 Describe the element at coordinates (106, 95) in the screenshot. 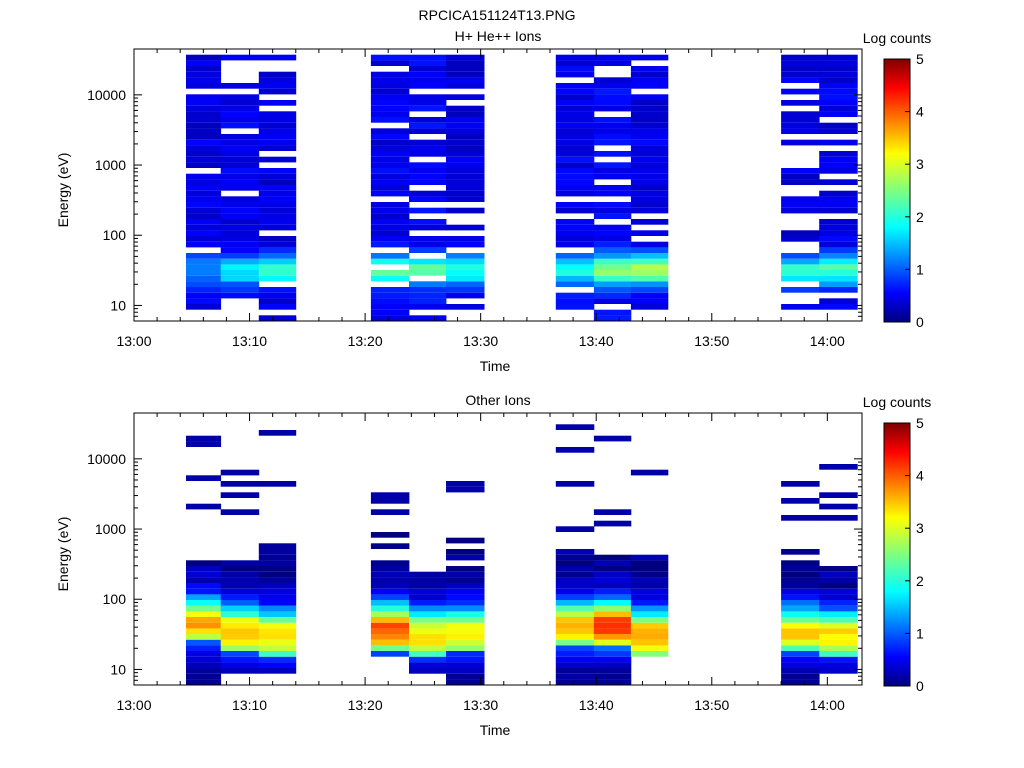

I see `y-tick-label: 10000` at that location.